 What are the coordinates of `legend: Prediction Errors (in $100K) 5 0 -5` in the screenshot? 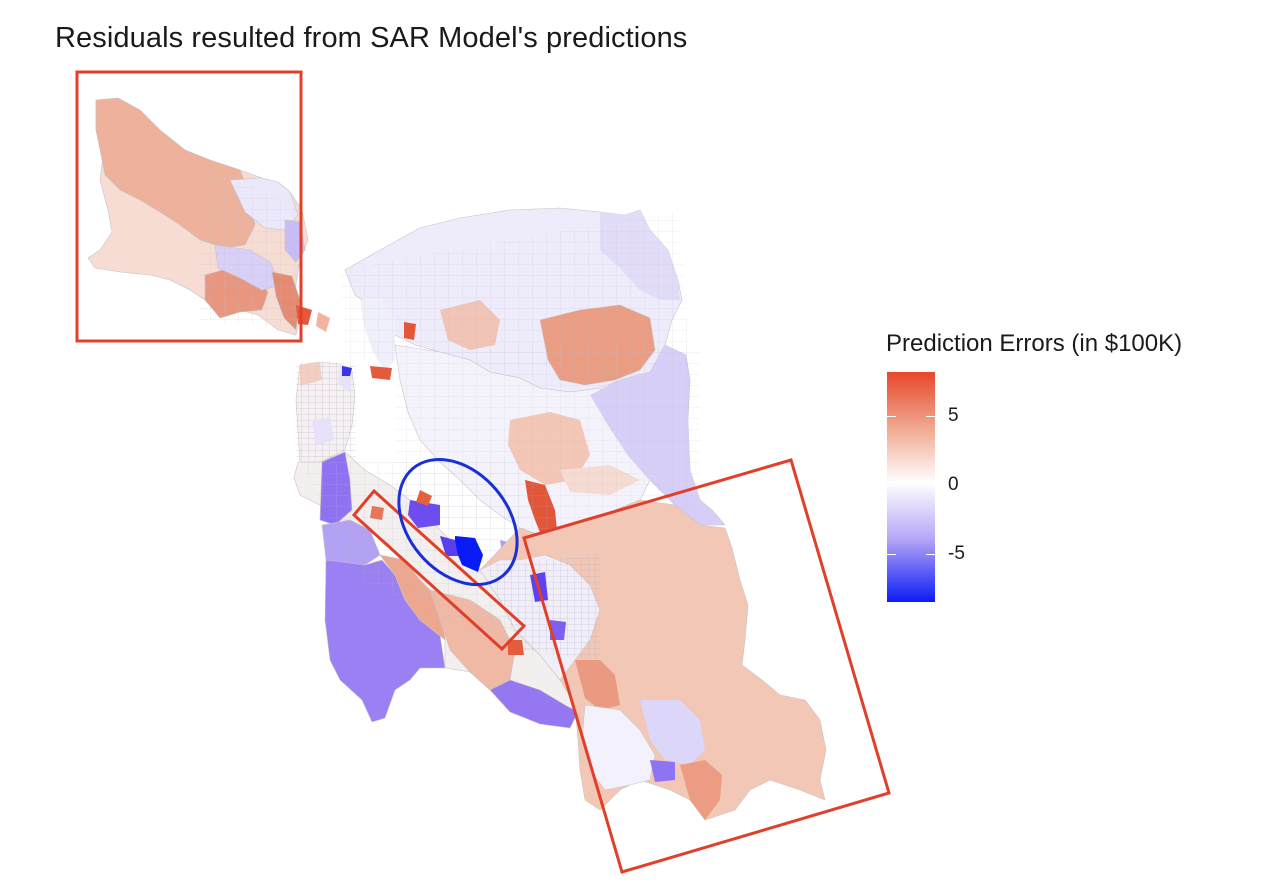 It's located at (1034, 466).